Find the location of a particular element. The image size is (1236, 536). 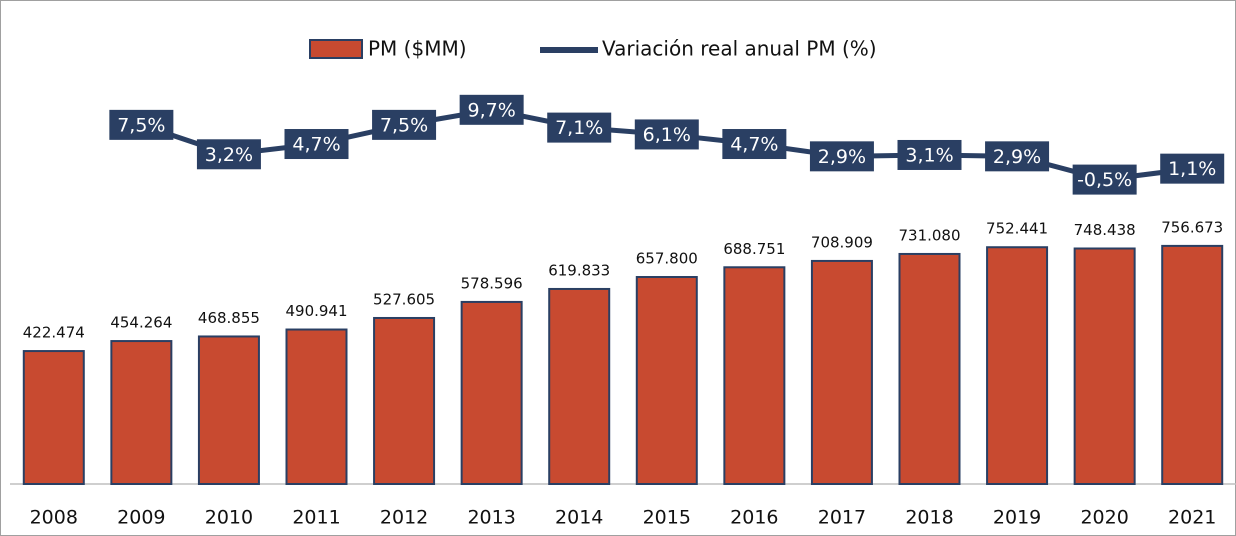

data-label: 490.941 is located at coordinates (316, 311).